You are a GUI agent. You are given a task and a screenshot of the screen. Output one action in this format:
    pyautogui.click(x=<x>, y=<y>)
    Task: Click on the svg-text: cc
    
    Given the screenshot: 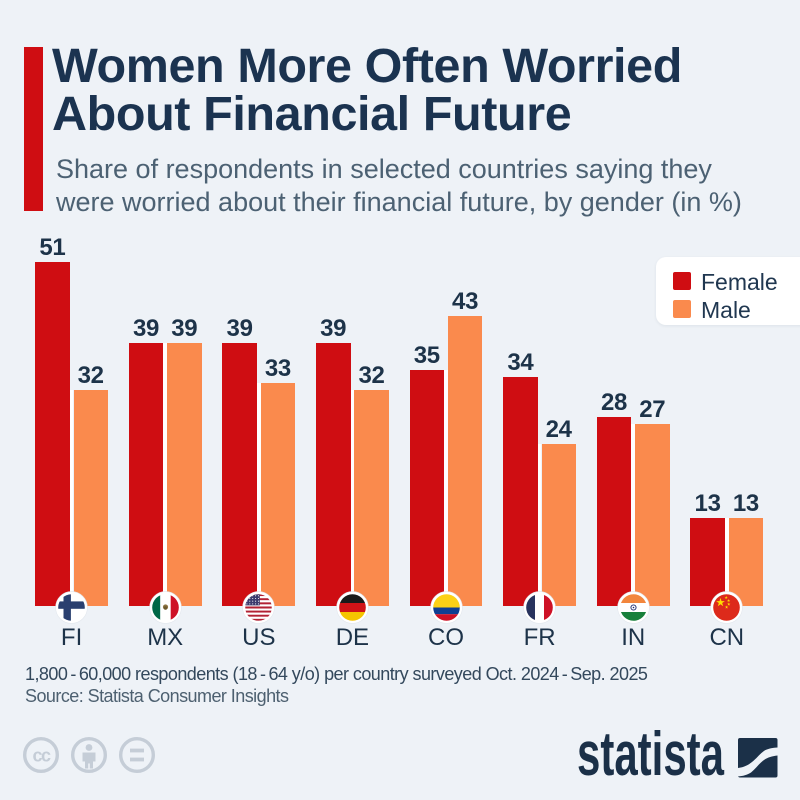 What is the action you would take?
    pyautogui.click(x=41, y=756)
    